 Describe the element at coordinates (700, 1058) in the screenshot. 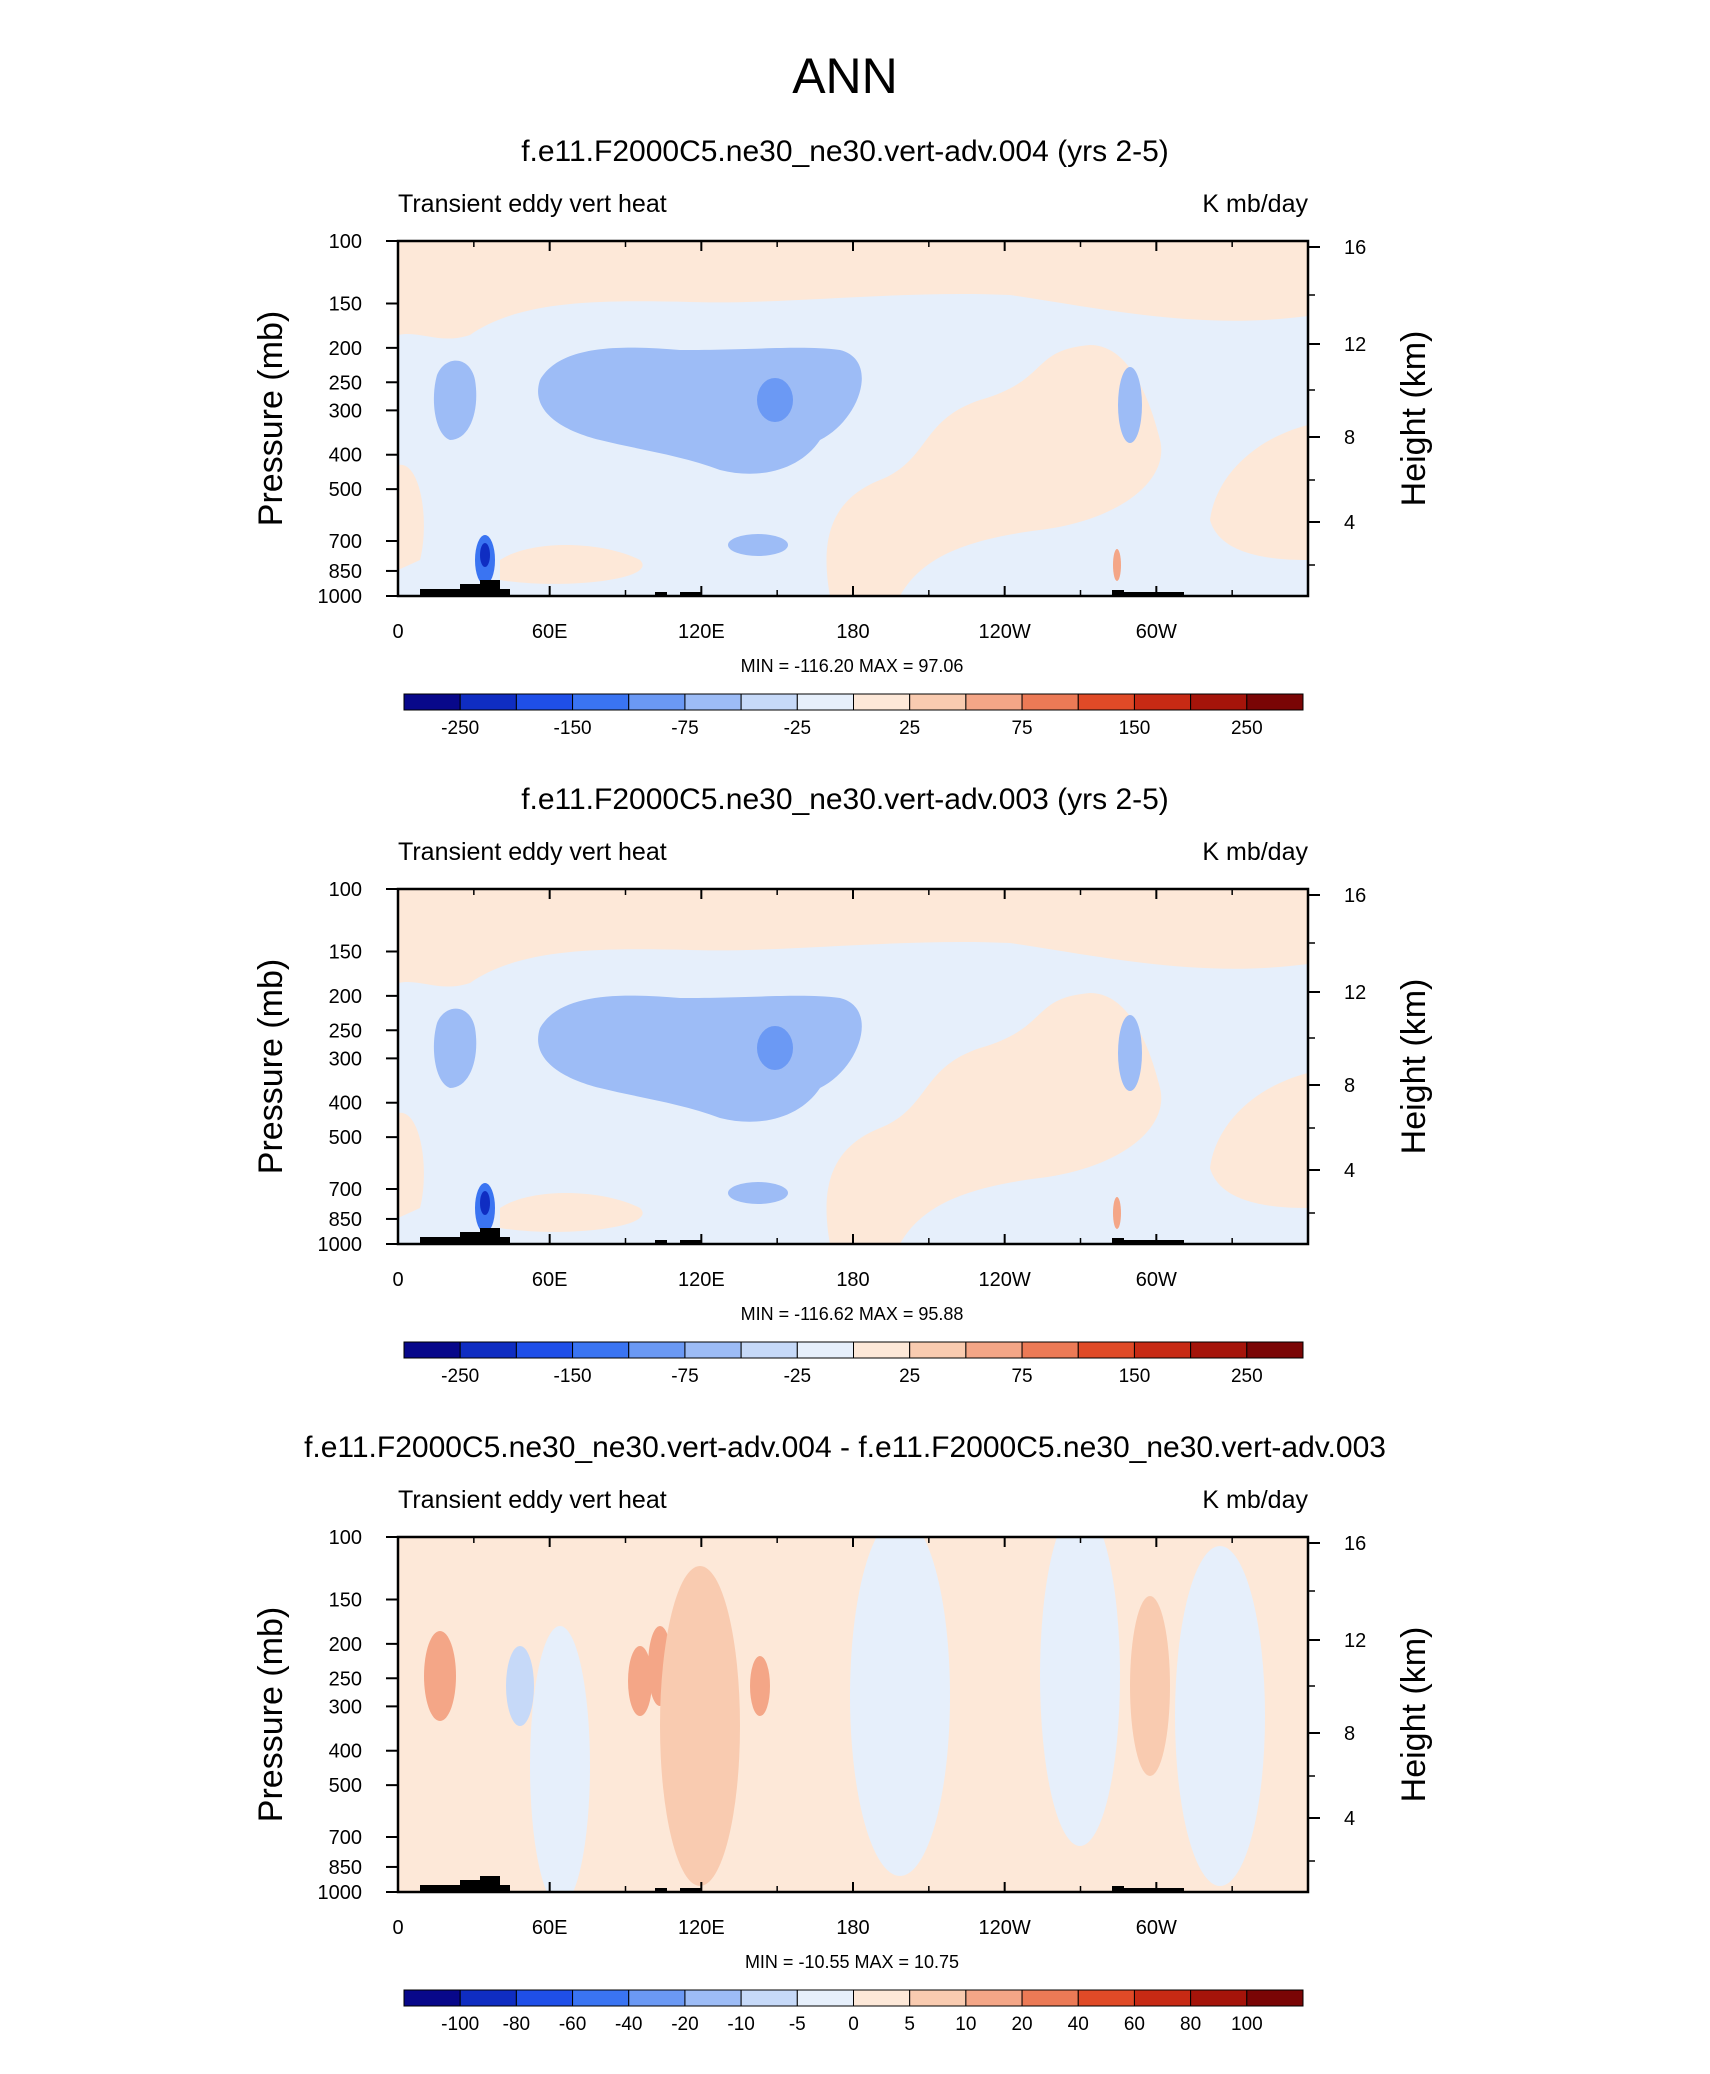

I see `region-cold-jet` at that location.